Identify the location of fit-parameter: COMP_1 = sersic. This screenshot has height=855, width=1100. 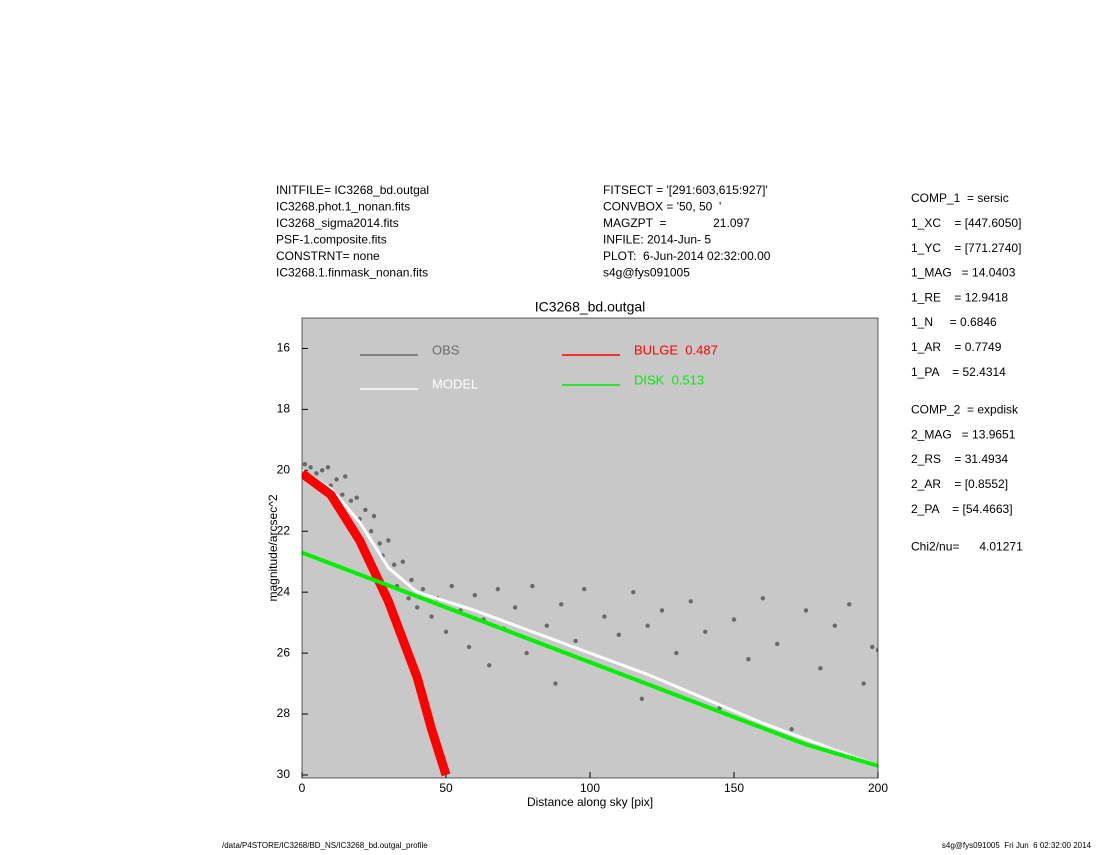
(960, 198).